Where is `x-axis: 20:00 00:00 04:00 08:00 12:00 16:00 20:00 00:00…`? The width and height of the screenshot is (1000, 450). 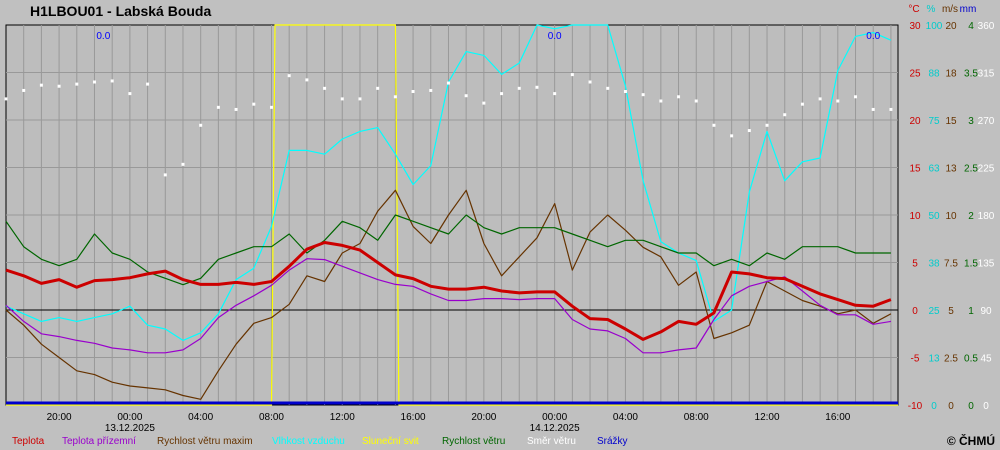
x-axis: 20:00 00:00 04:00 08:00 12:00 16:00 20:00 00:00… is located at coordinates (449, 423).